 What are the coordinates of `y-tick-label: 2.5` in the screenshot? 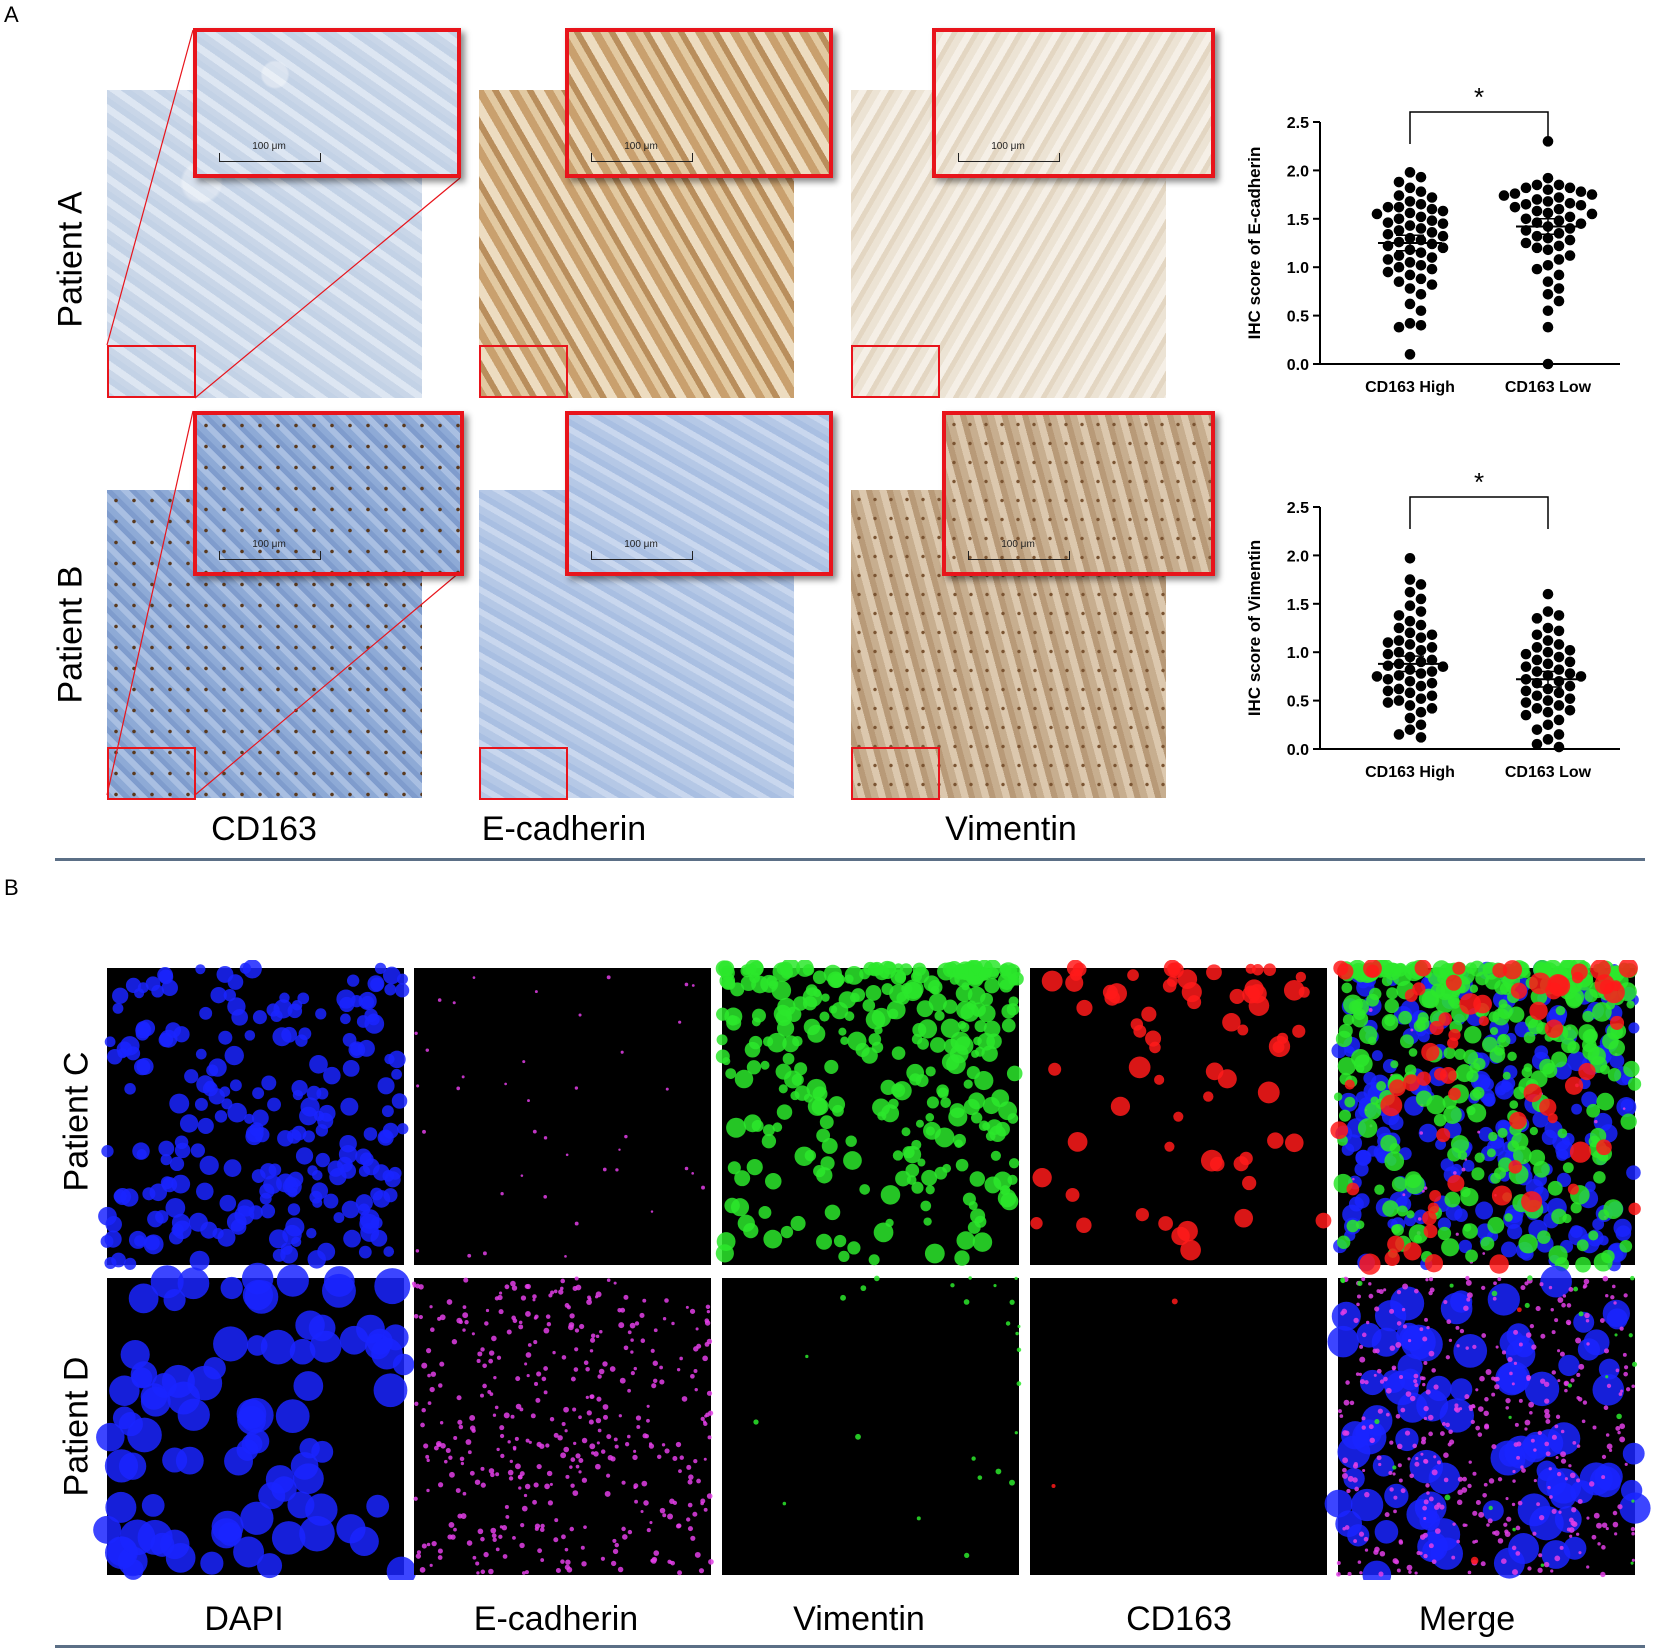 It's located at (1298, 123).